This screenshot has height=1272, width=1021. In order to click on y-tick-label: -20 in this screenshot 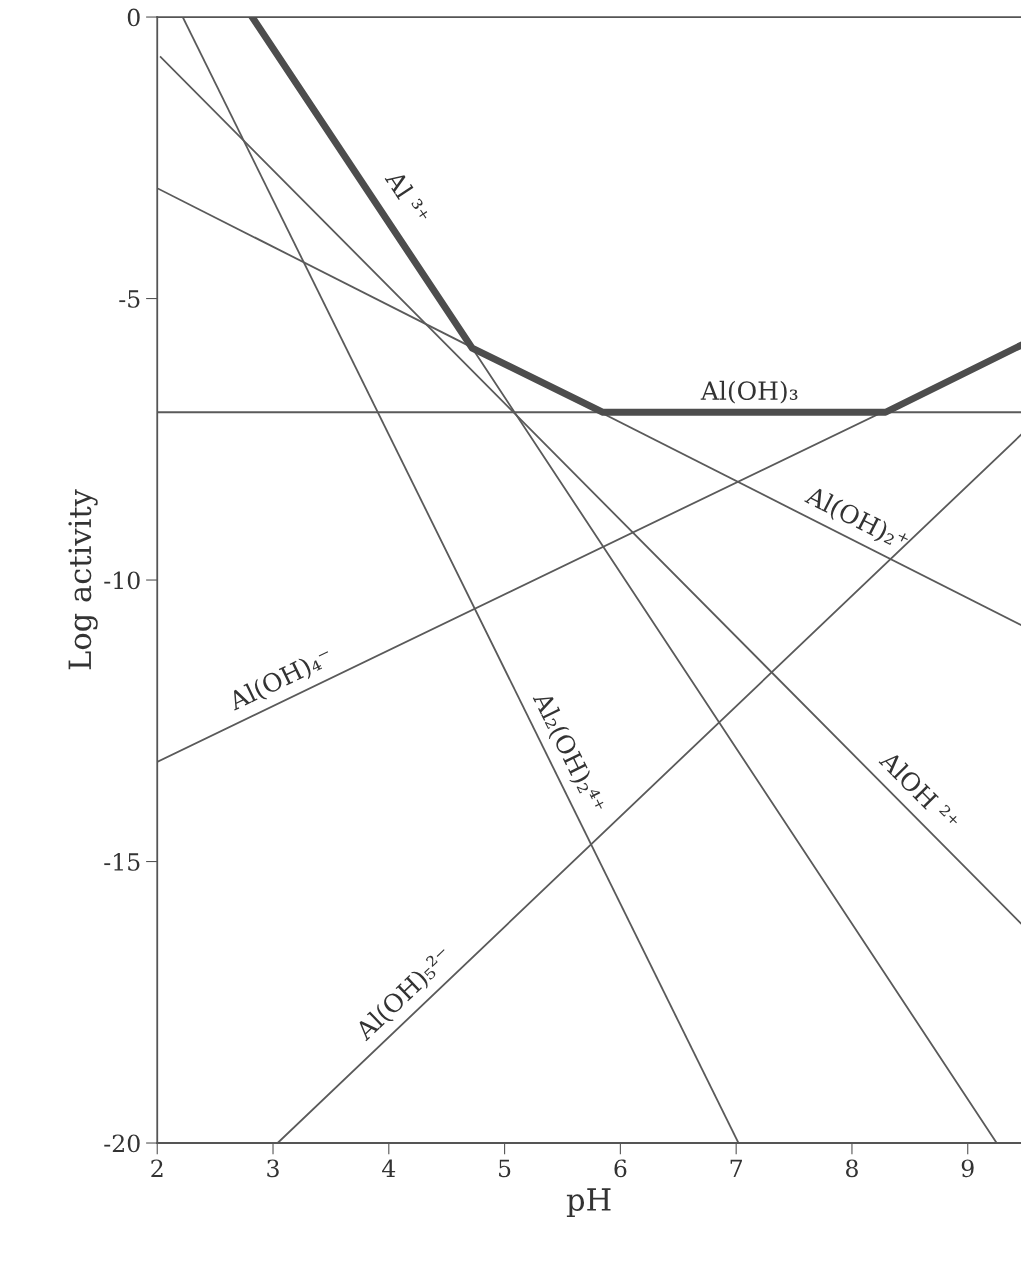, I will do `click(122, 1143)`.